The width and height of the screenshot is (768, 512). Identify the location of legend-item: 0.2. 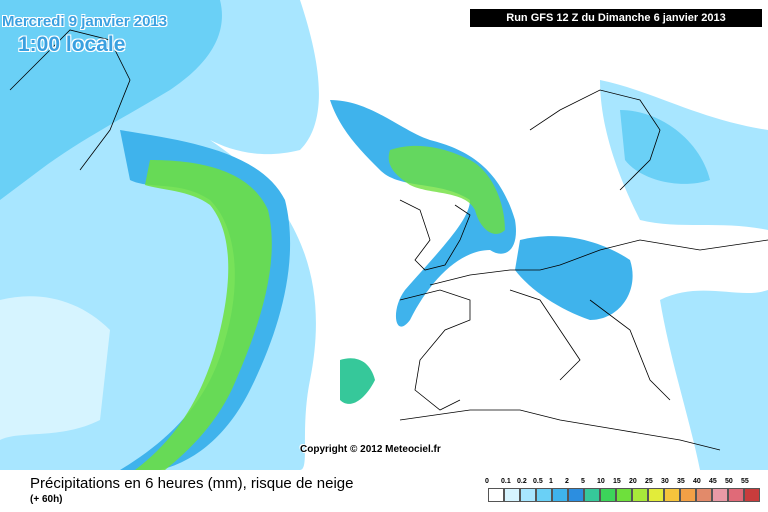
(526, 490).